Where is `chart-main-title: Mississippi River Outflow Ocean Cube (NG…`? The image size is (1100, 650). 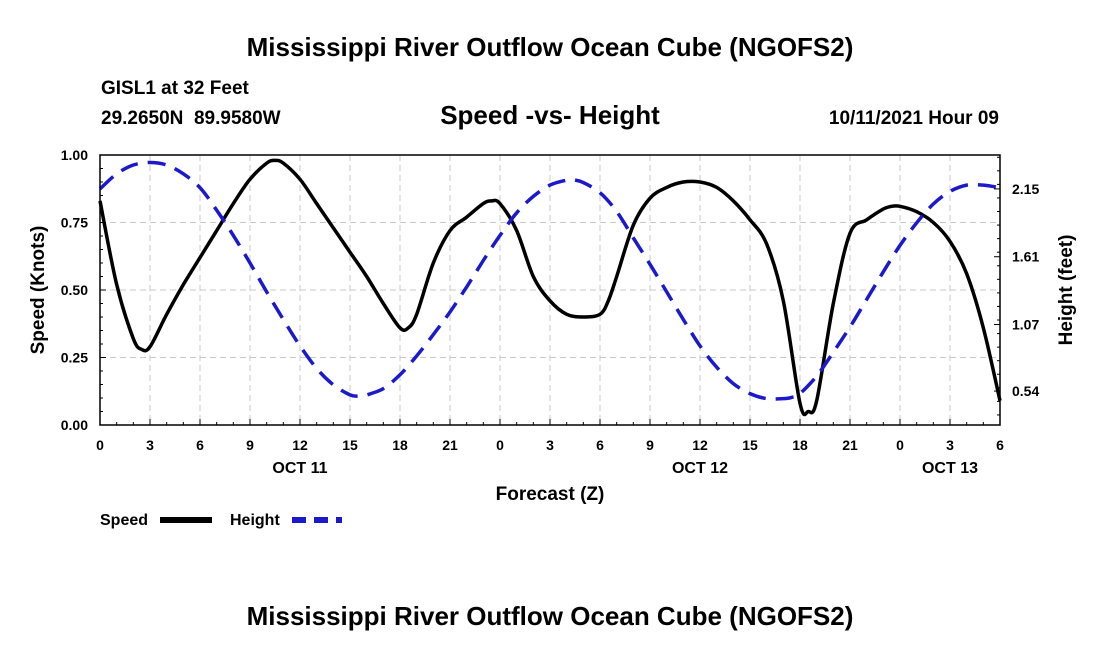
chart-main-title: Mississippi River Outflow Ocean Cube (NG… is located at coordinates (550, 47).